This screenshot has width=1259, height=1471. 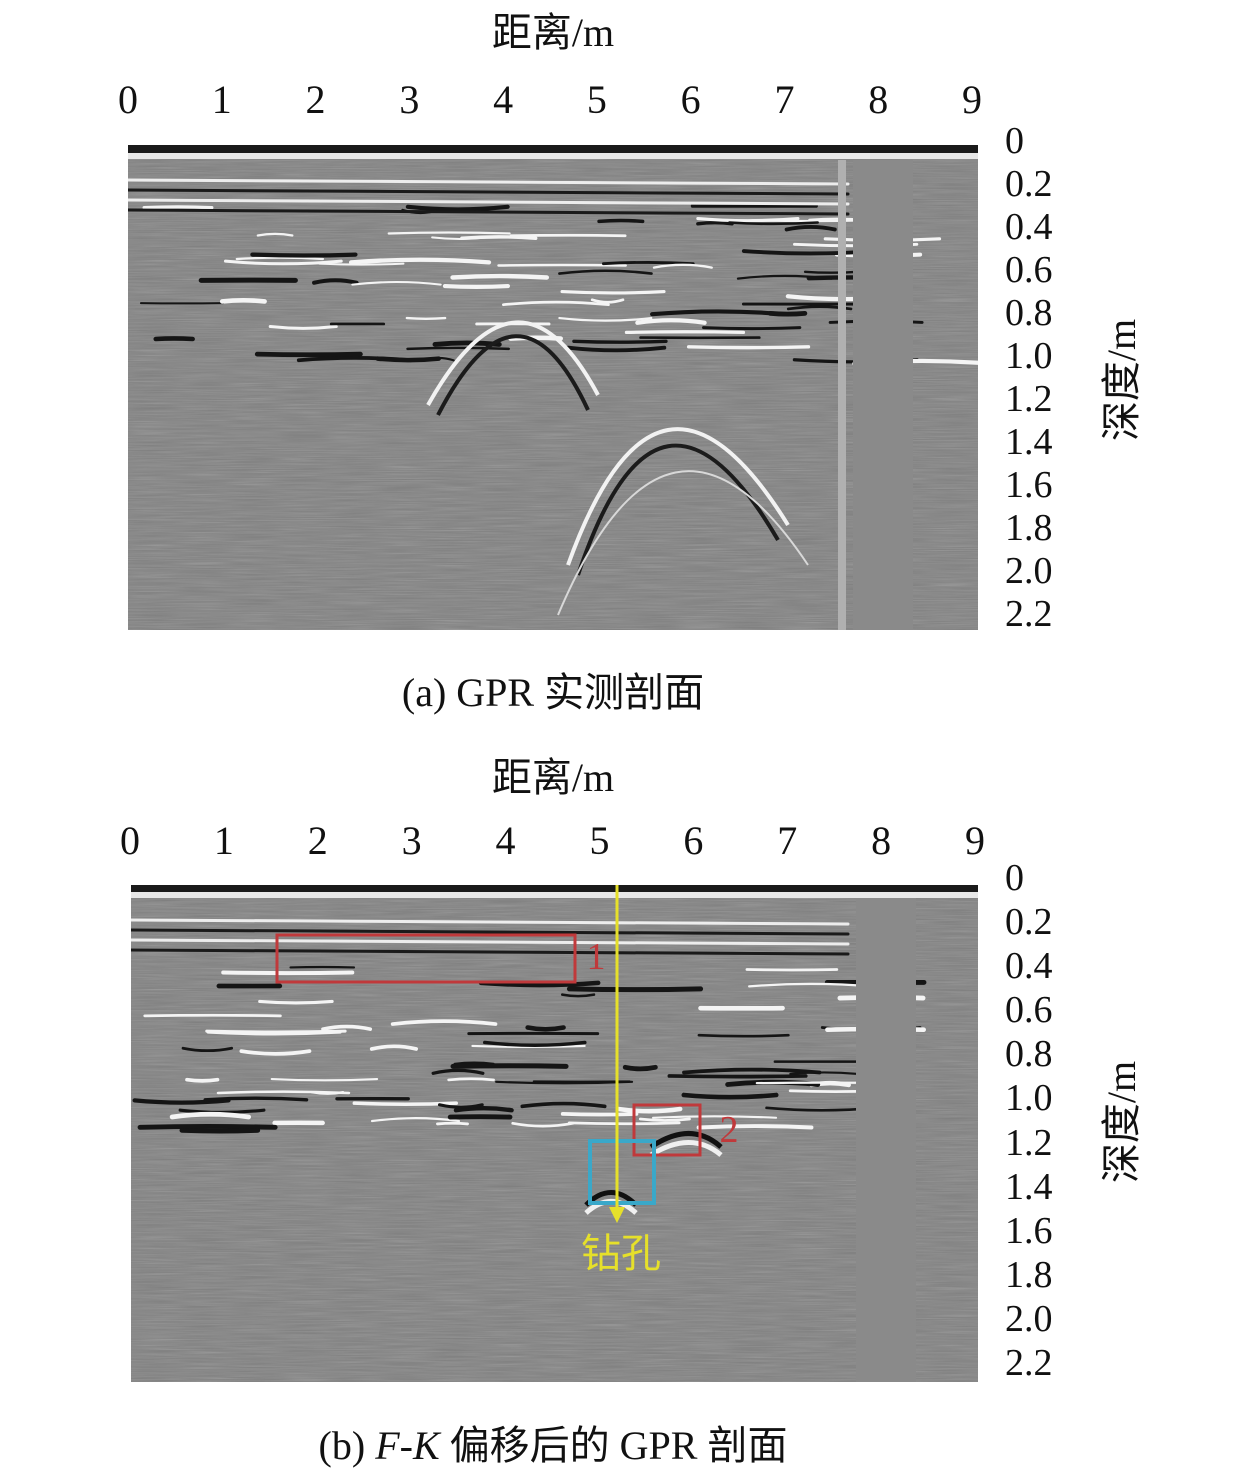 I want to click on figure-caption-b: (b) F-K 偏移后的 GPR 剖面, so click(x=553, y=1442).